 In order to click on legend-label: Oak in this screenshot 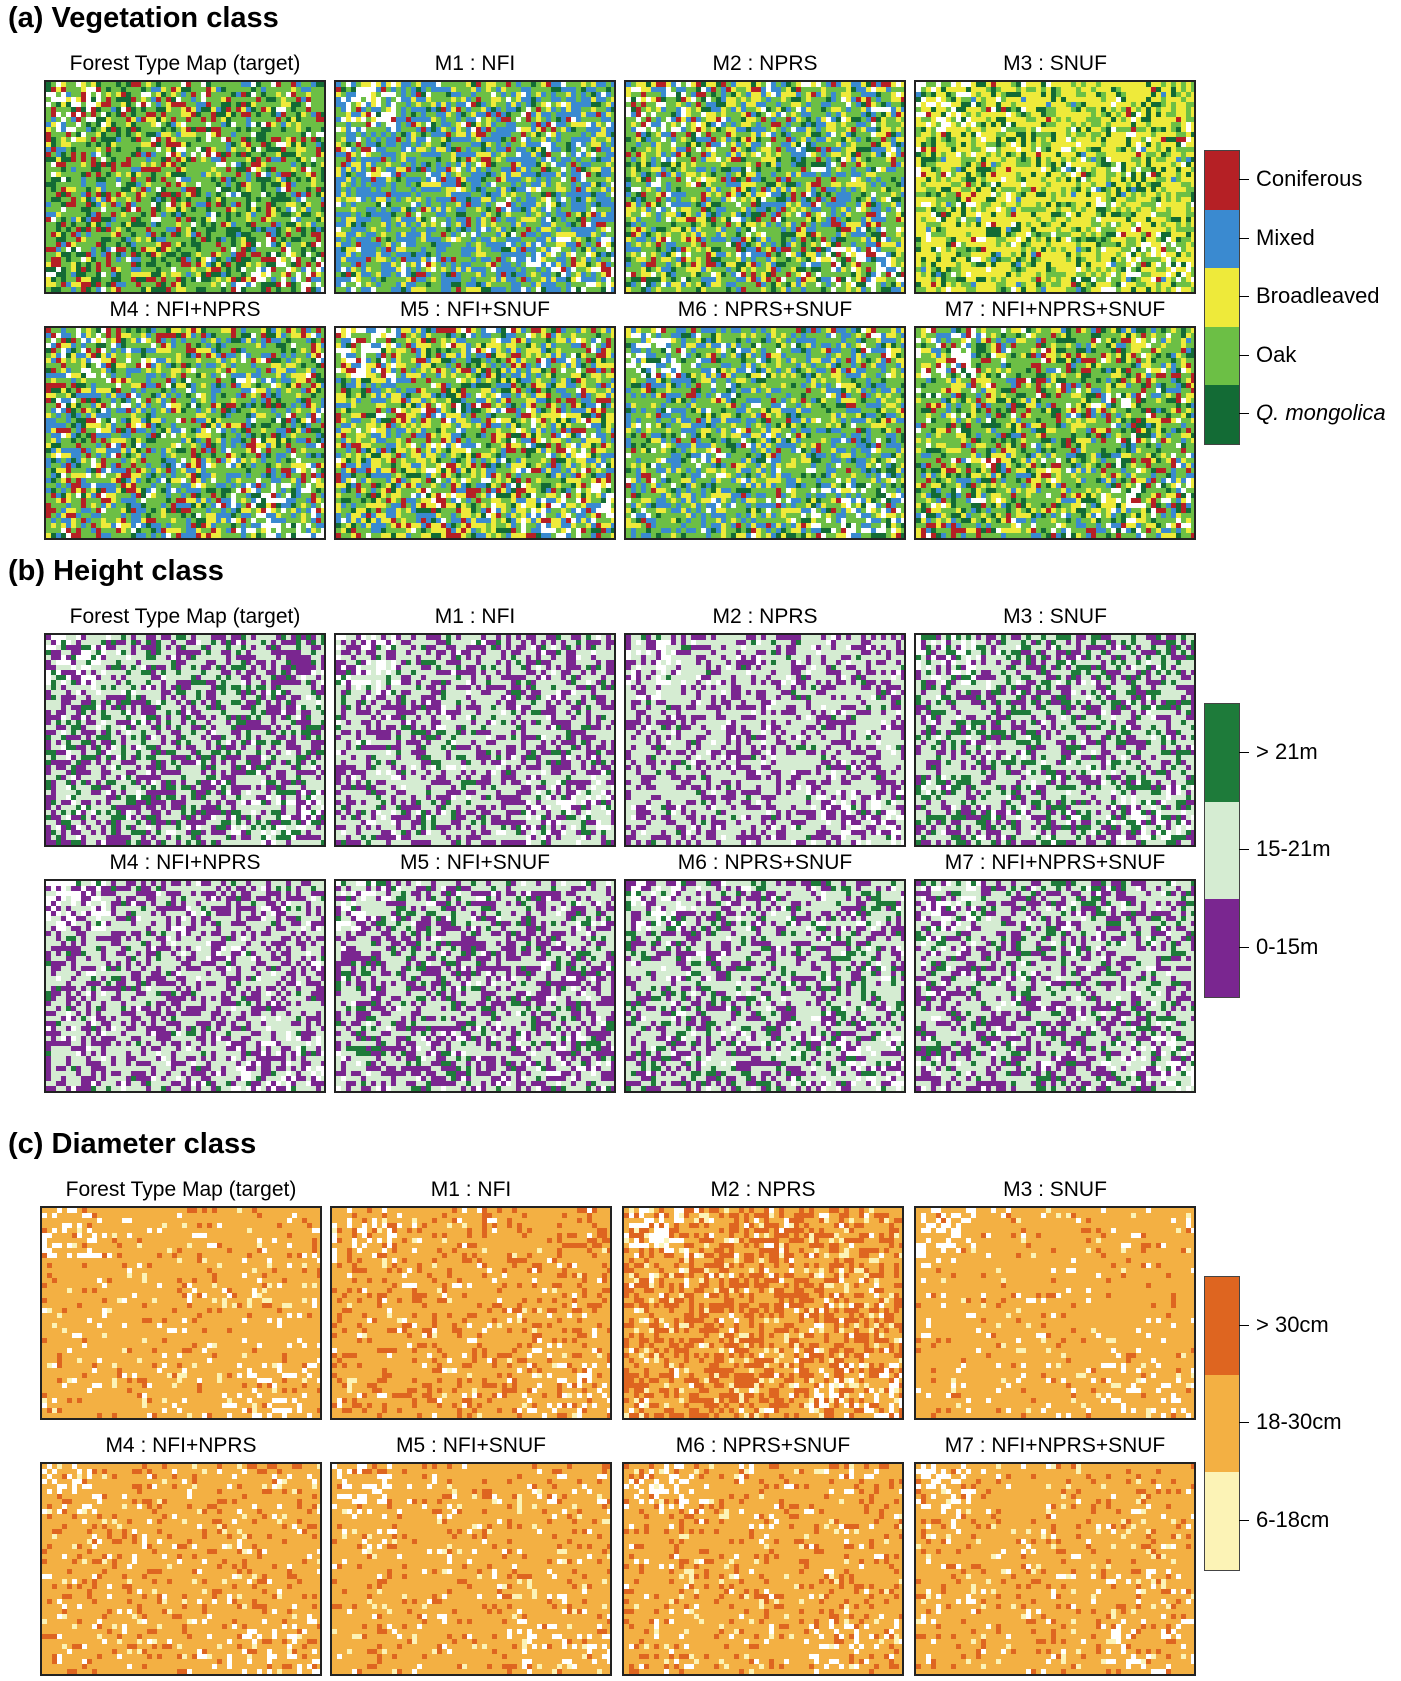, I will do `click(1276, 355)`.